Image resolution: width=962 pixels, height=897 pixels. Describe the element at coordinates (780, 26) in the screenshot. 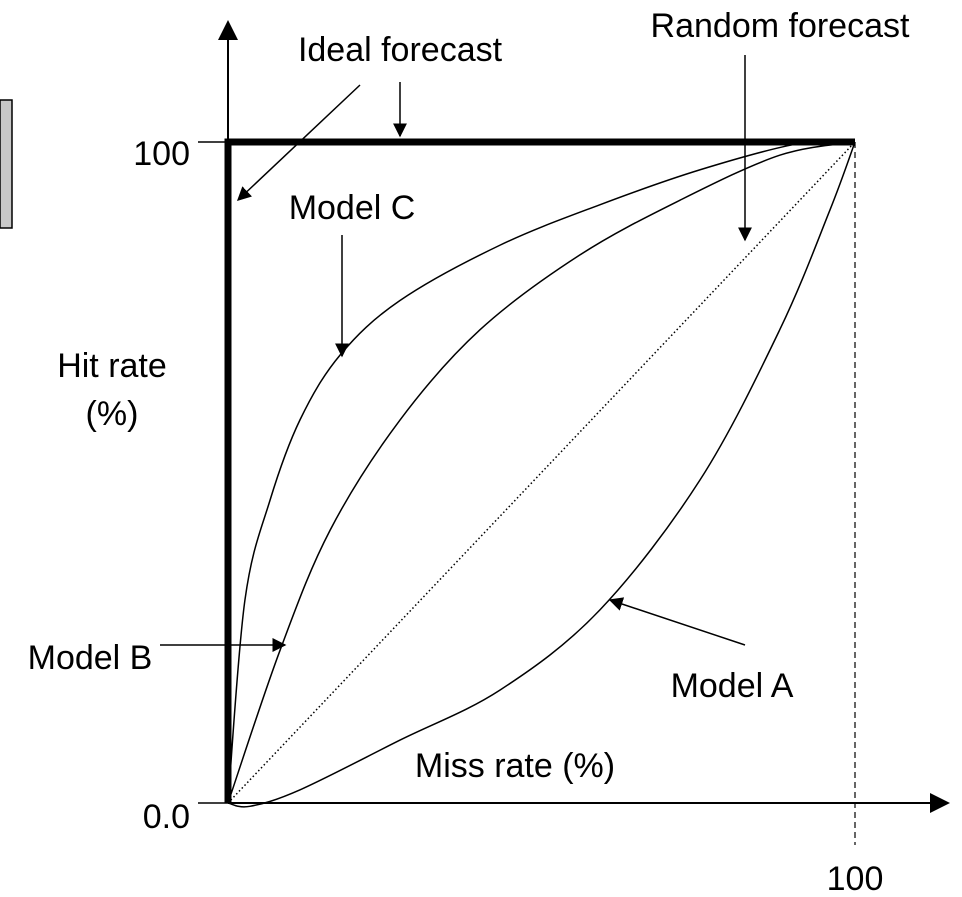

I see `series-label: Random forecast` at that location.